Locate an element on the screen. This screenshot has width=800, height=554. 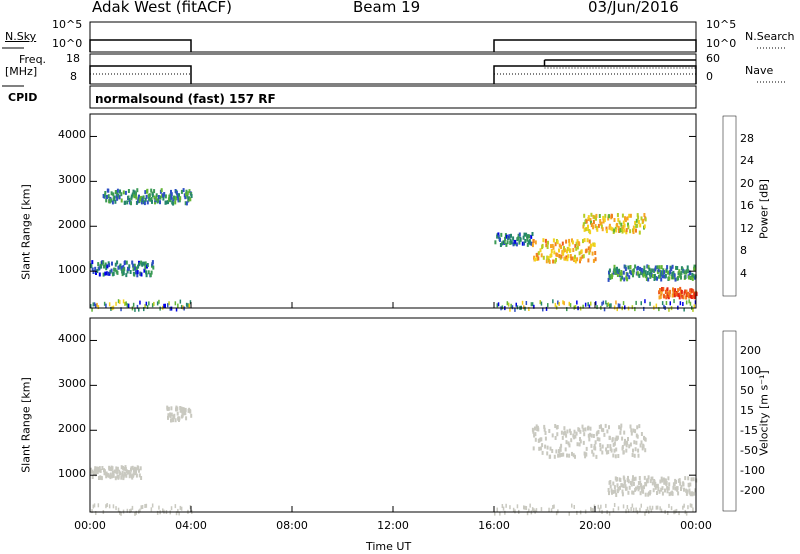
date-label: 03/Jun/2016 is located at coordinates (633, 8).